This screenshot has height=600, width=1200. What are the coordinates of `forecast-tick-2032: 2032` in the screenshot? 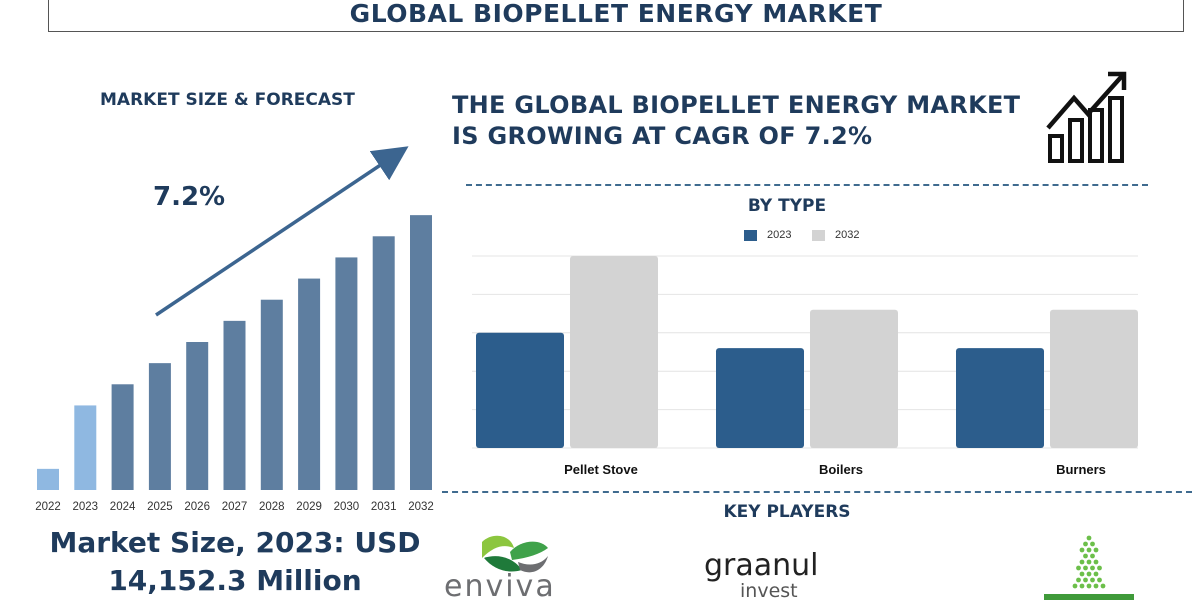 It's located at (421, 507).